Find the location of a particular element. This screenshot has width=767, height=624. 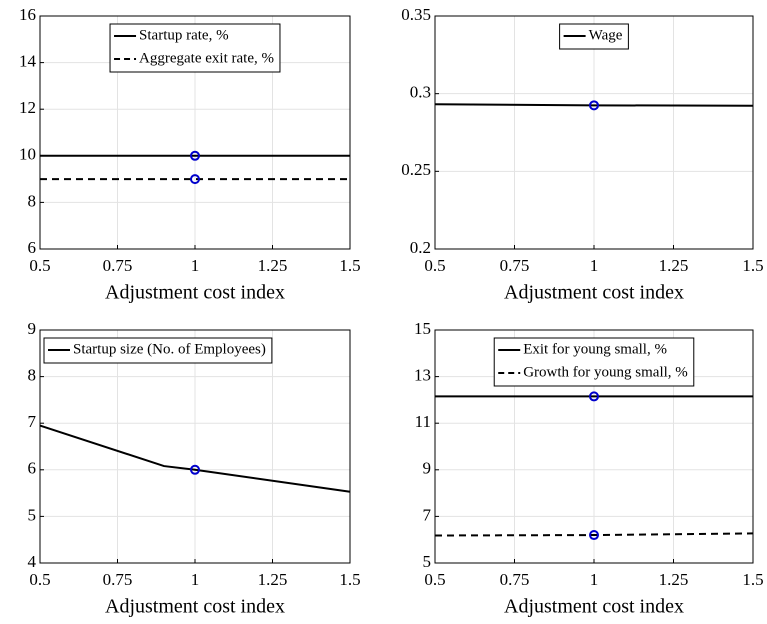

y-tick-label: 16 is located at coordinates (27, 14).